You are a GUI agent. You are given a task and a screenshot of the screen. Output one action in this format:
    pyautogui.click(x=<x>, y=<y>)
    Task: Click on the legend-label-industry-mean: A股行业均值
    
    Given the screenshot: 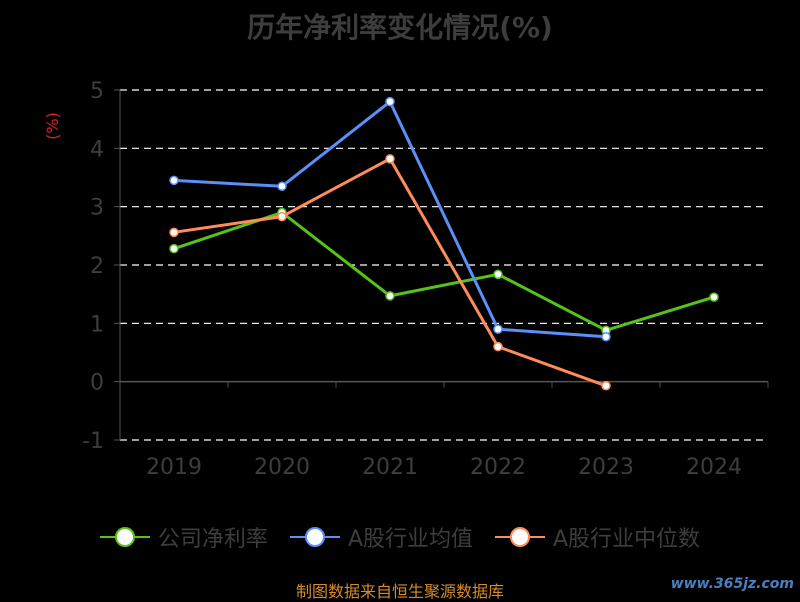 What is the action you would take?
    pyautogui.click(x=410, y=539)
    